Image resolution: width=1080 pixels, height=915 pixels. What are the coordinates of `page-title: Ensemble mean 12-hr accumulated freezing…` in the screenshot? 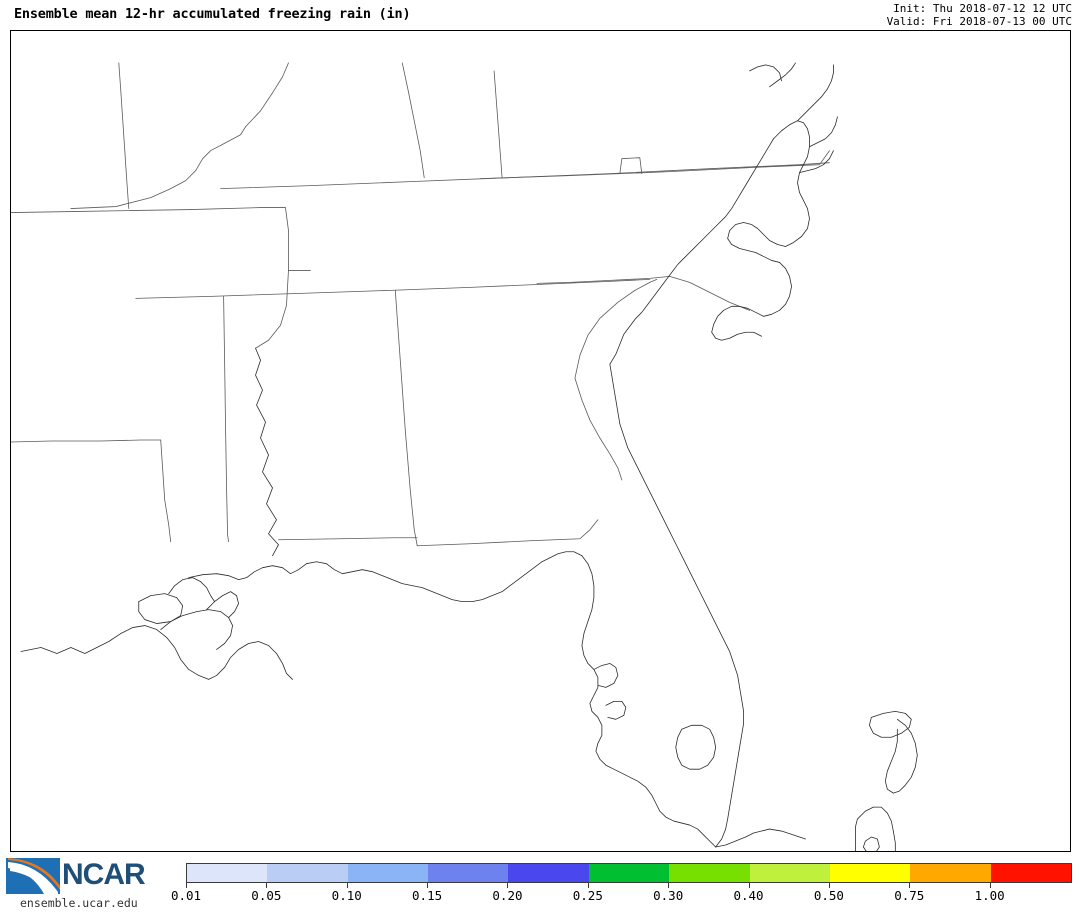 It's located at (212, 14).